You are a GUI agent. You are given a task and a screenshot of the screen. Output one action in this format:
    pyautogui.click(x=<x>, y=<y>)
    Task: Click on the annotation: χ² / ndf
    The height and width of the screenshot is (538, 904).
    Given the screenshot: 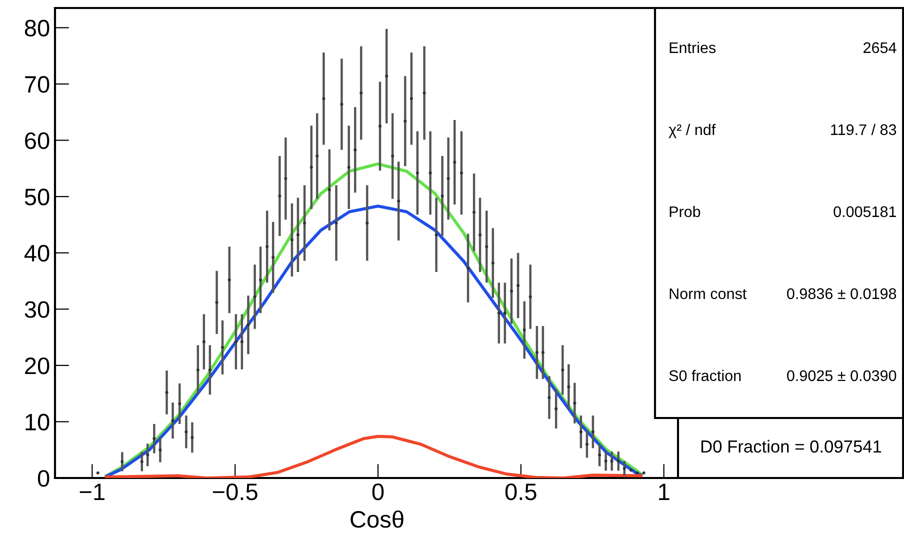 What is the action you would take?
    pyautogui.click(x=692, y=131)
    